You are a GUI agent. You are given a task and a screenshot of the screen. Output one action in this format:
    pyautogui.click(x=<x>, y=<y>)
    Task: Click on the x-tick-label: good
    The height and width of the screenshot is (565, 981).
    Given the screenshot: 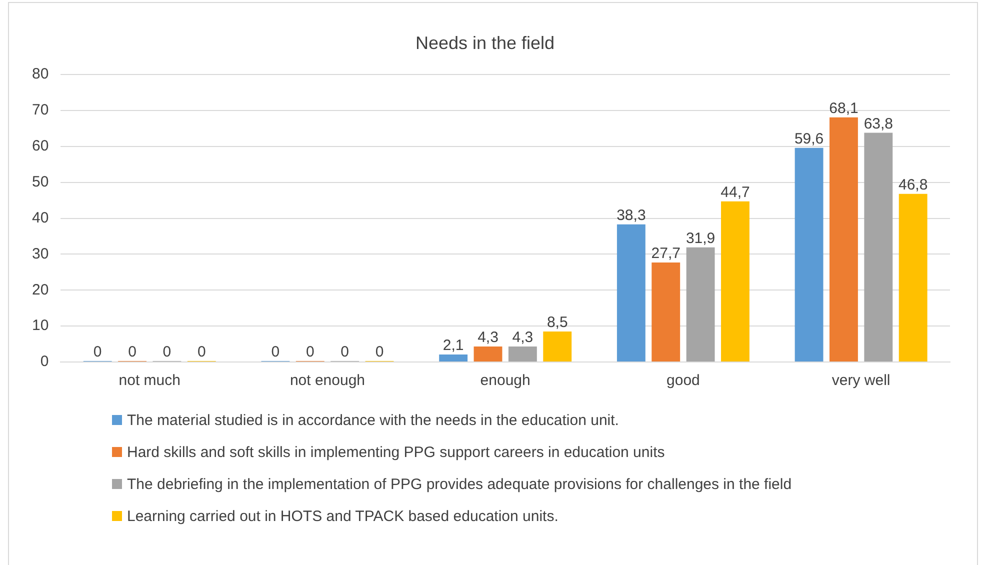 What is the action you would take?
    pyautogui.click(x=683, y=381)
    